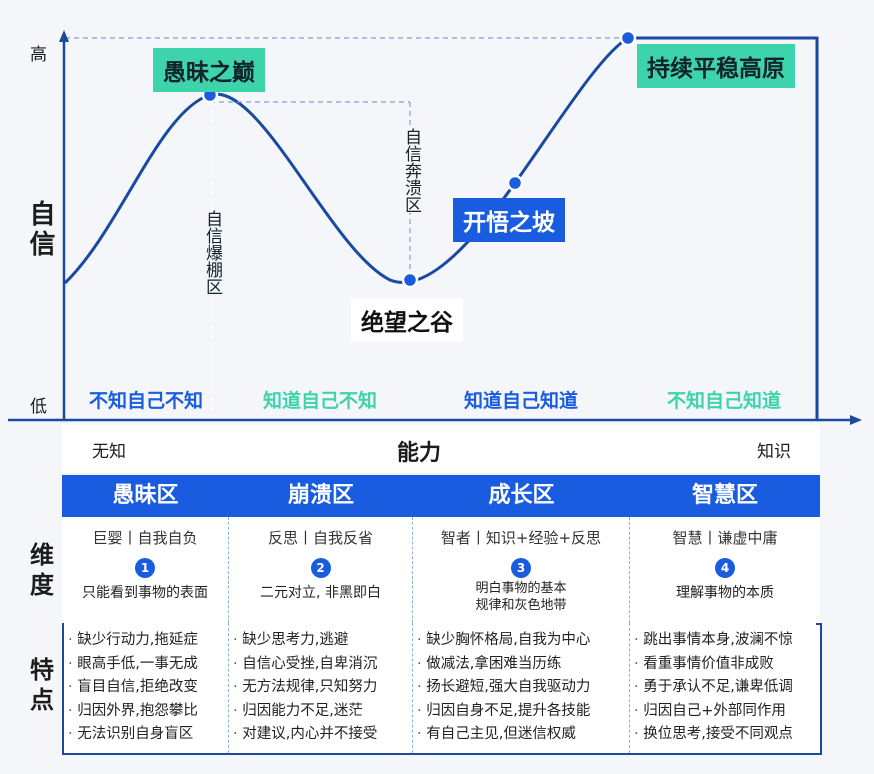 Image resolution: width=874 pixels, height=774 pixels. I want to click on number-badge: 3, so click(521, 568).